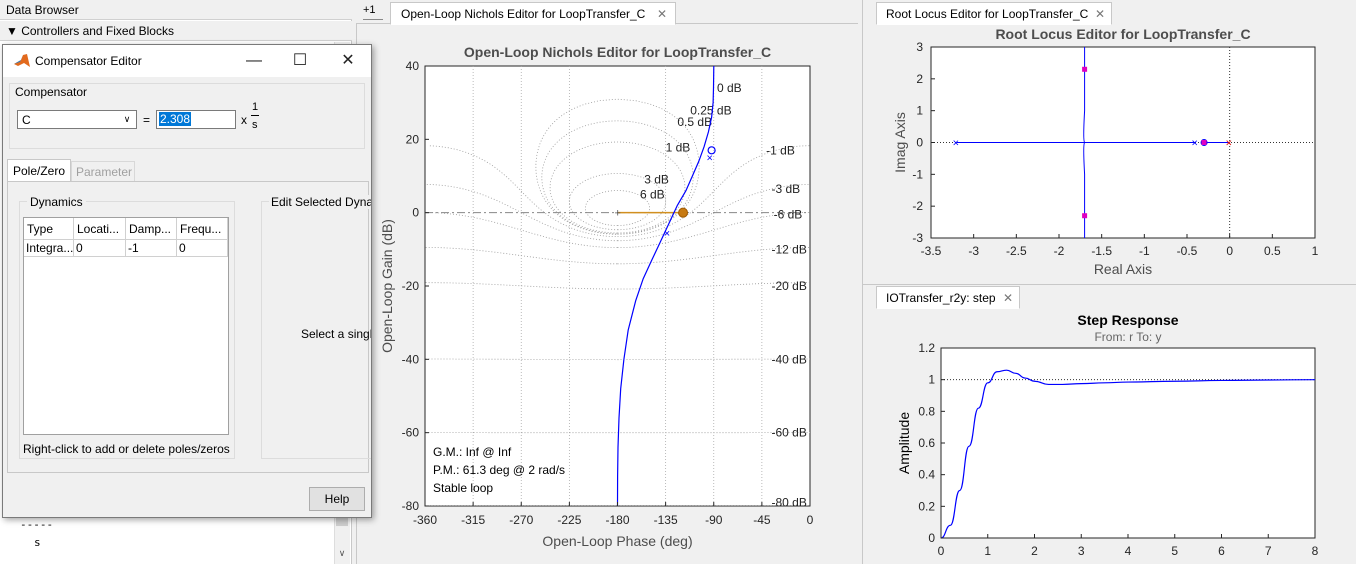 The image size is (1356, 564). Describe the element at coordinates (1081, 551) in the screenshot. I see `x-tick-label: 3` at that location.